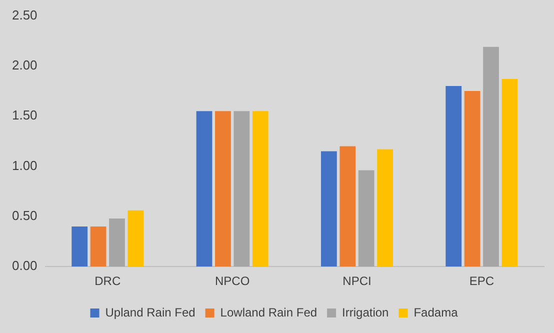 This screenshot has height=333, width=554. What do you see at coordinates (25, 216) in the screenshot?
I see `y-tick-label: 0.50` at bounding box center [25, 216].